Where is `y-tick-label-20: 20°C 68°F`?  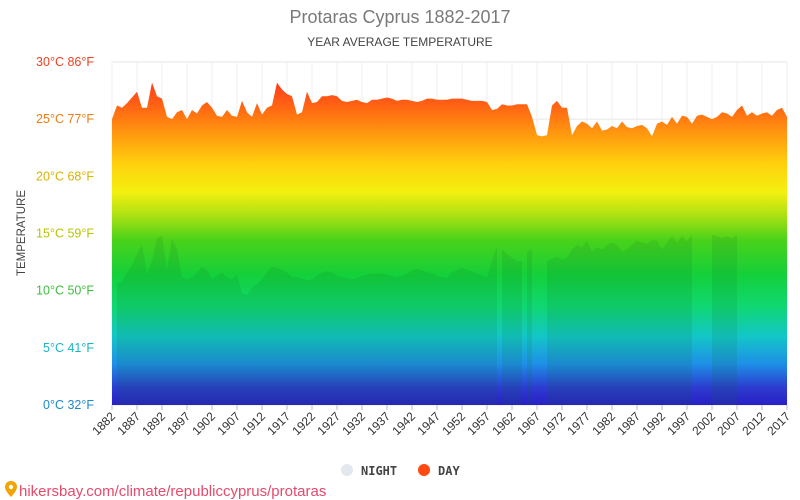
y-tick-label-20: 20°C 68°F is located at coordinates (65, 176).